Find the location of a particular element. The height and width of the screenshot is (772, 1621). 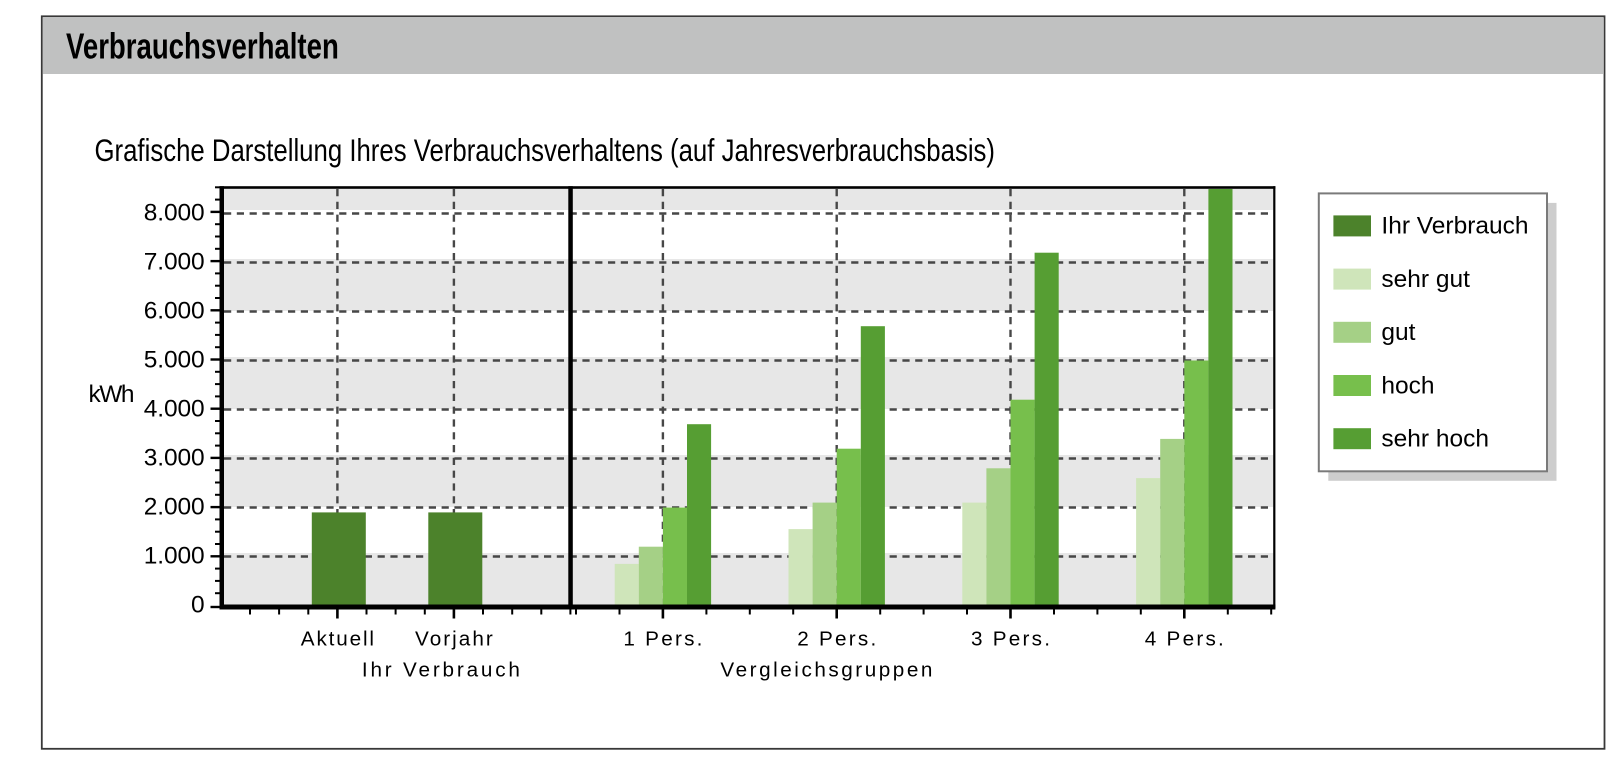

svg-text: 8.000 is located at coordinates (174, 212).